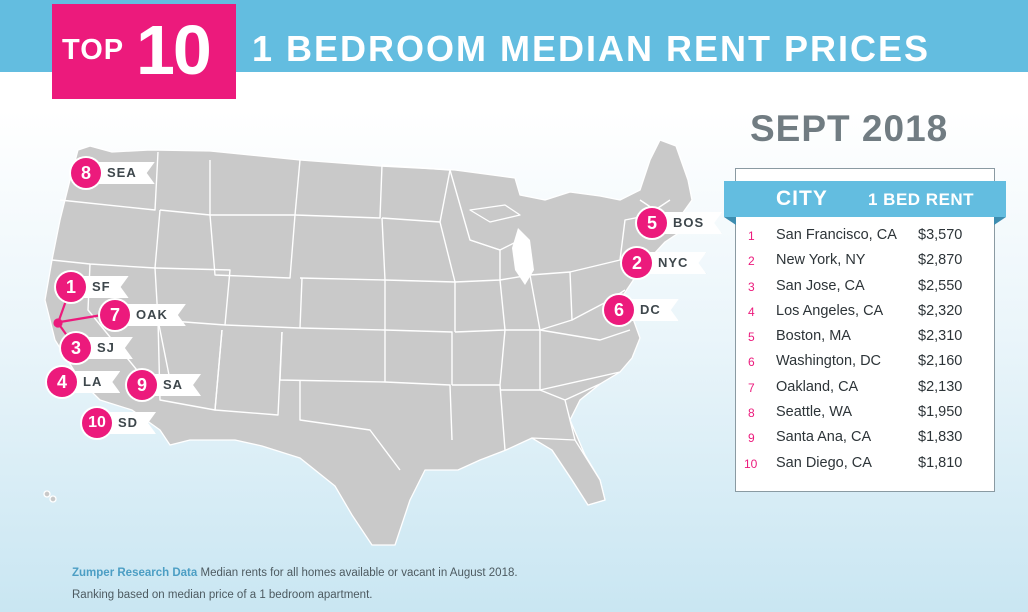 This screenshot has width=1028, height=612. I want to click on table-row: 6 Washington, DC $2,160, so click(865, 363).